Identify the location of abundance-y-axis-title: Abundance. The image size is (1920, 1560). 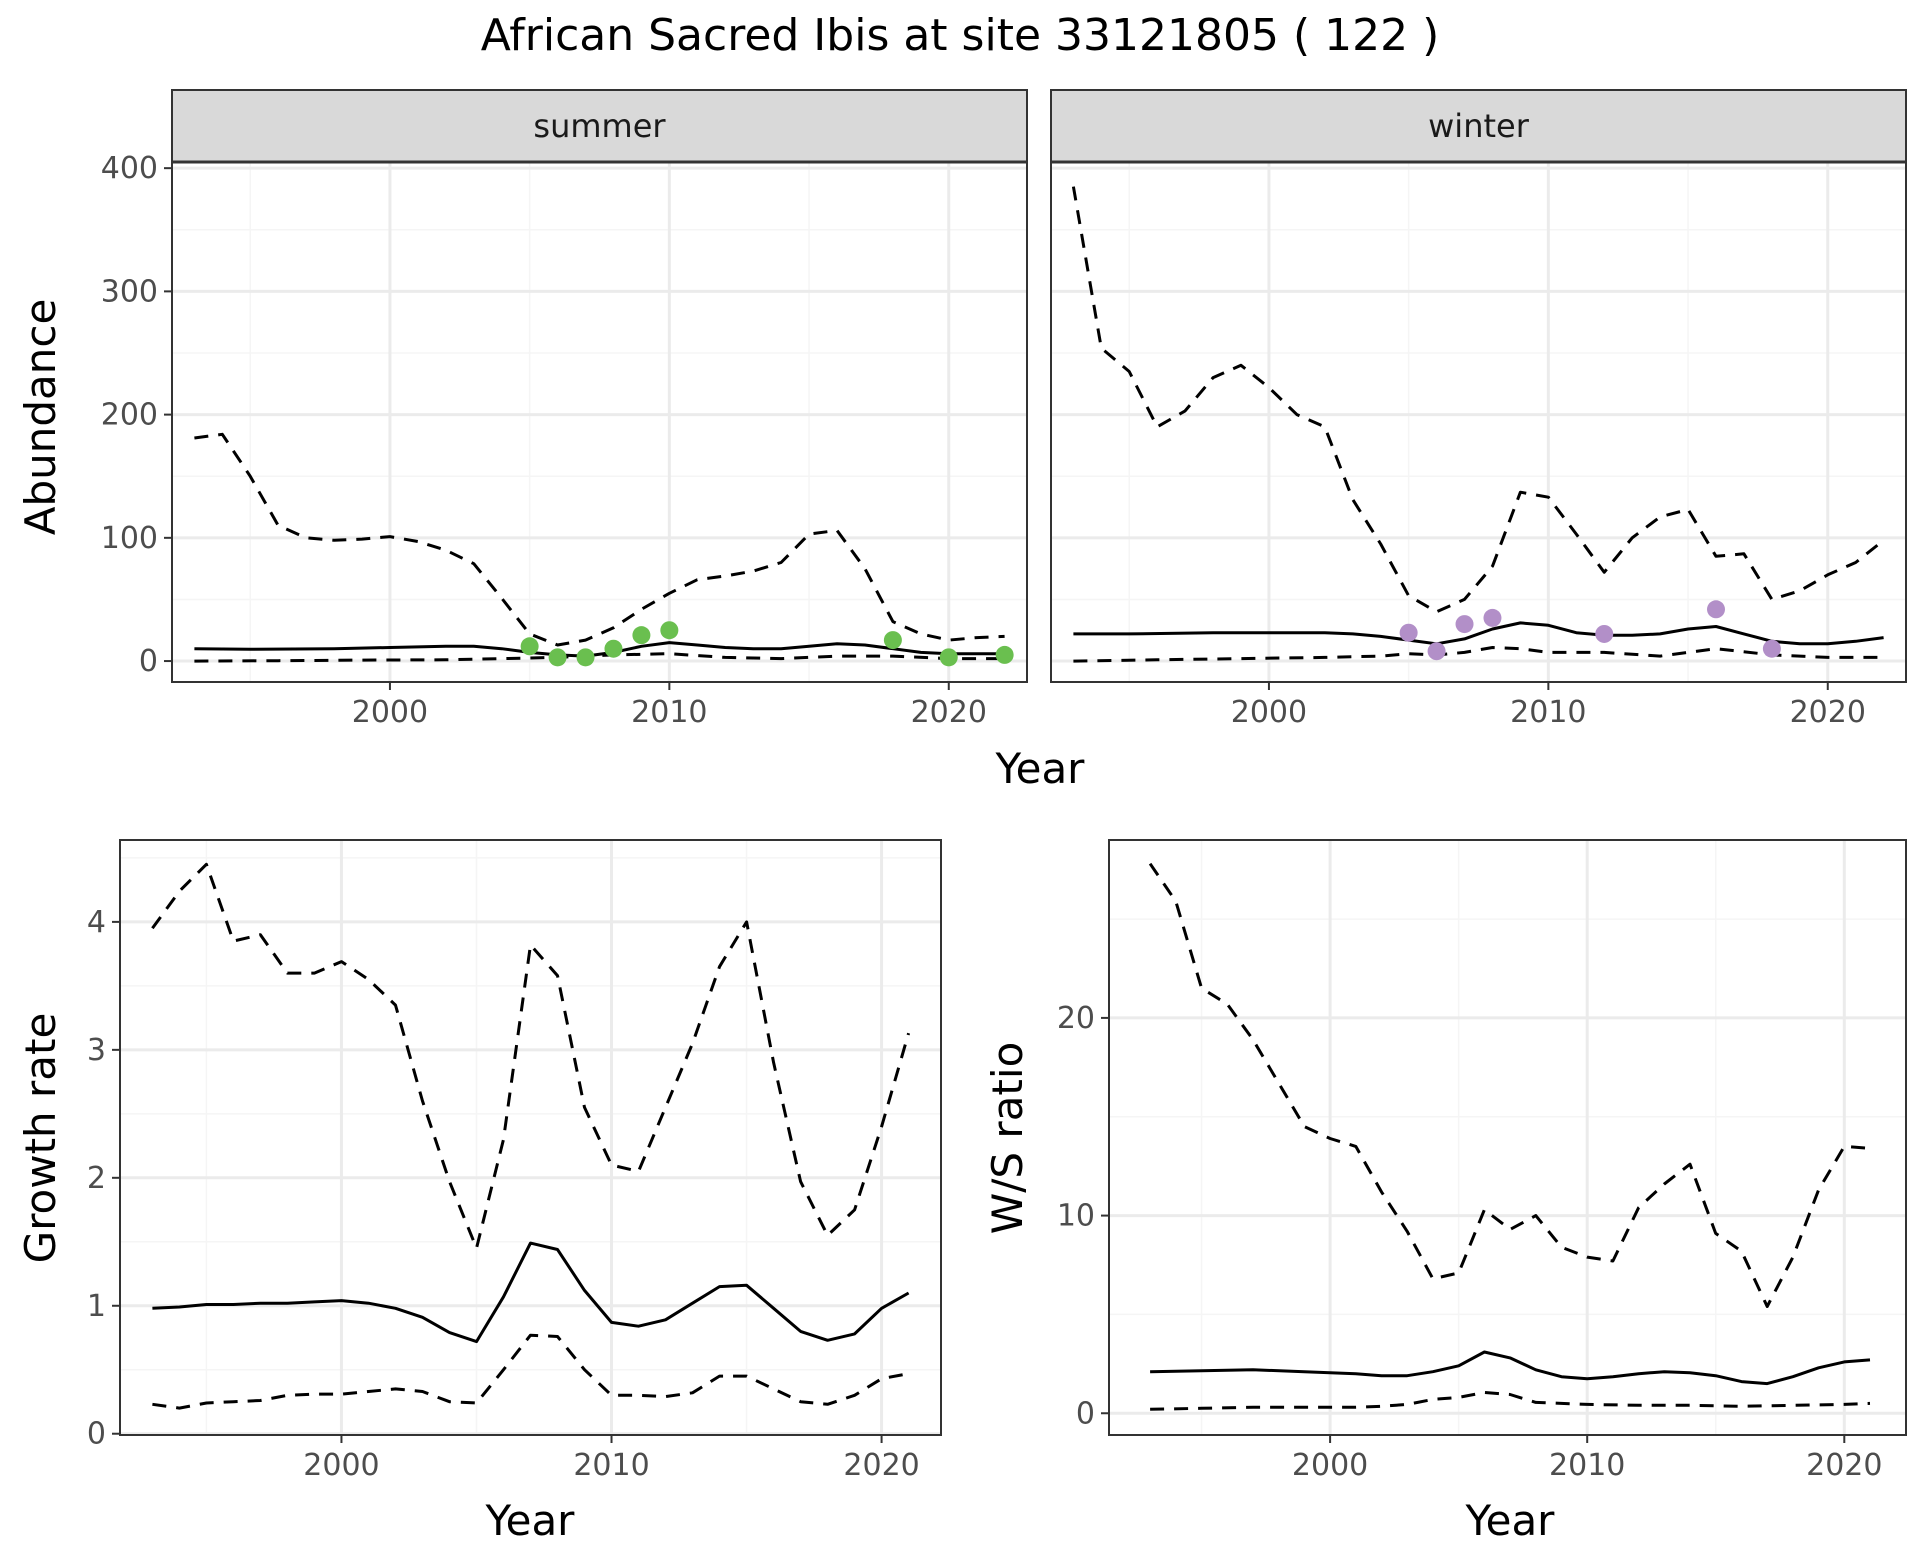
(40, 417).